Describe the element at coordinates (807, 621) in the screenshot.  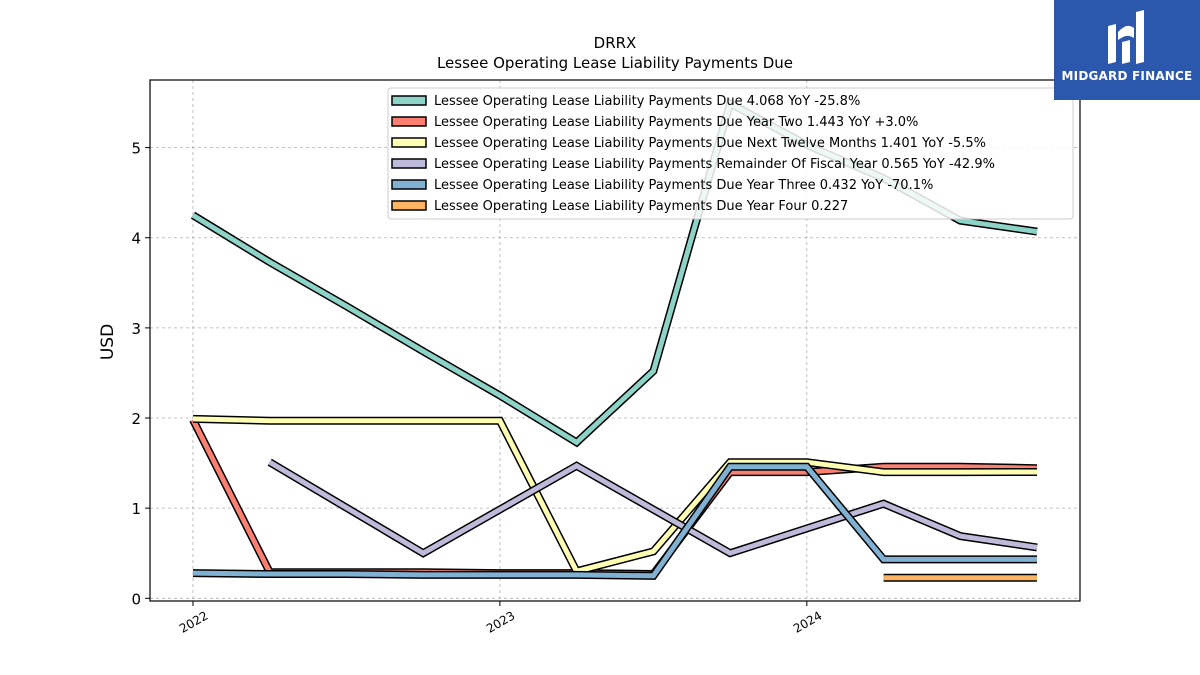
I see `x-tick-label: 2024` at that location.